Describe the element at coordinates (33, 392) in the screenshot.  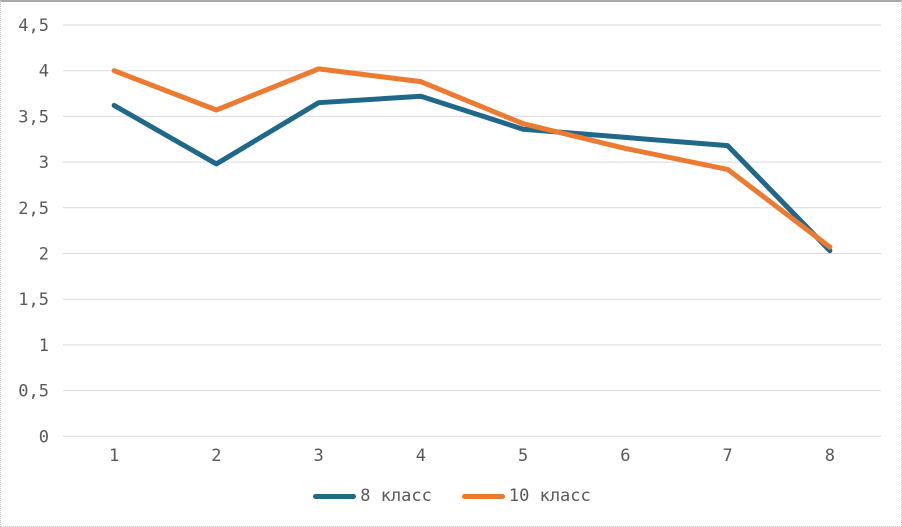
I see `y-axis-tick-label: 0,5` at that location.